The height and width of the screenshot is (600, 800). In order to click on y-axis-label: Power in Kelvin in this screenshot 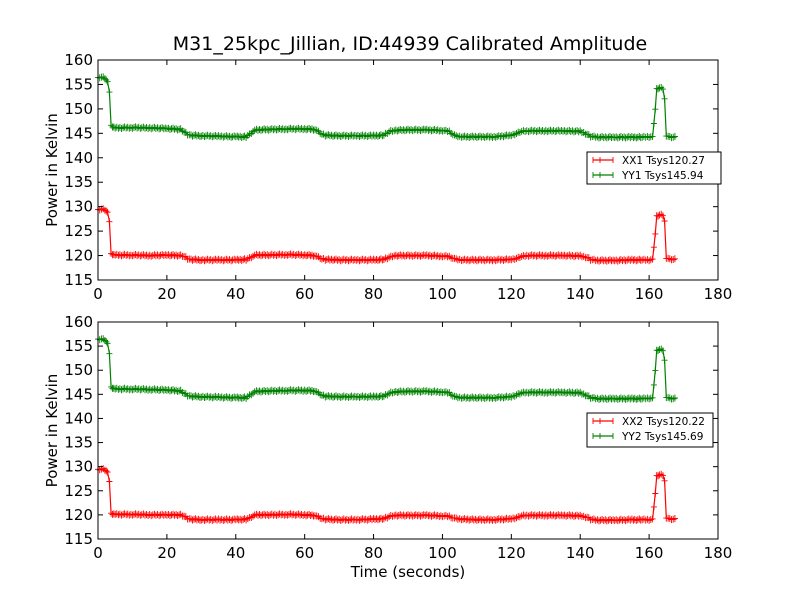, I will do `click(52, 170)`.